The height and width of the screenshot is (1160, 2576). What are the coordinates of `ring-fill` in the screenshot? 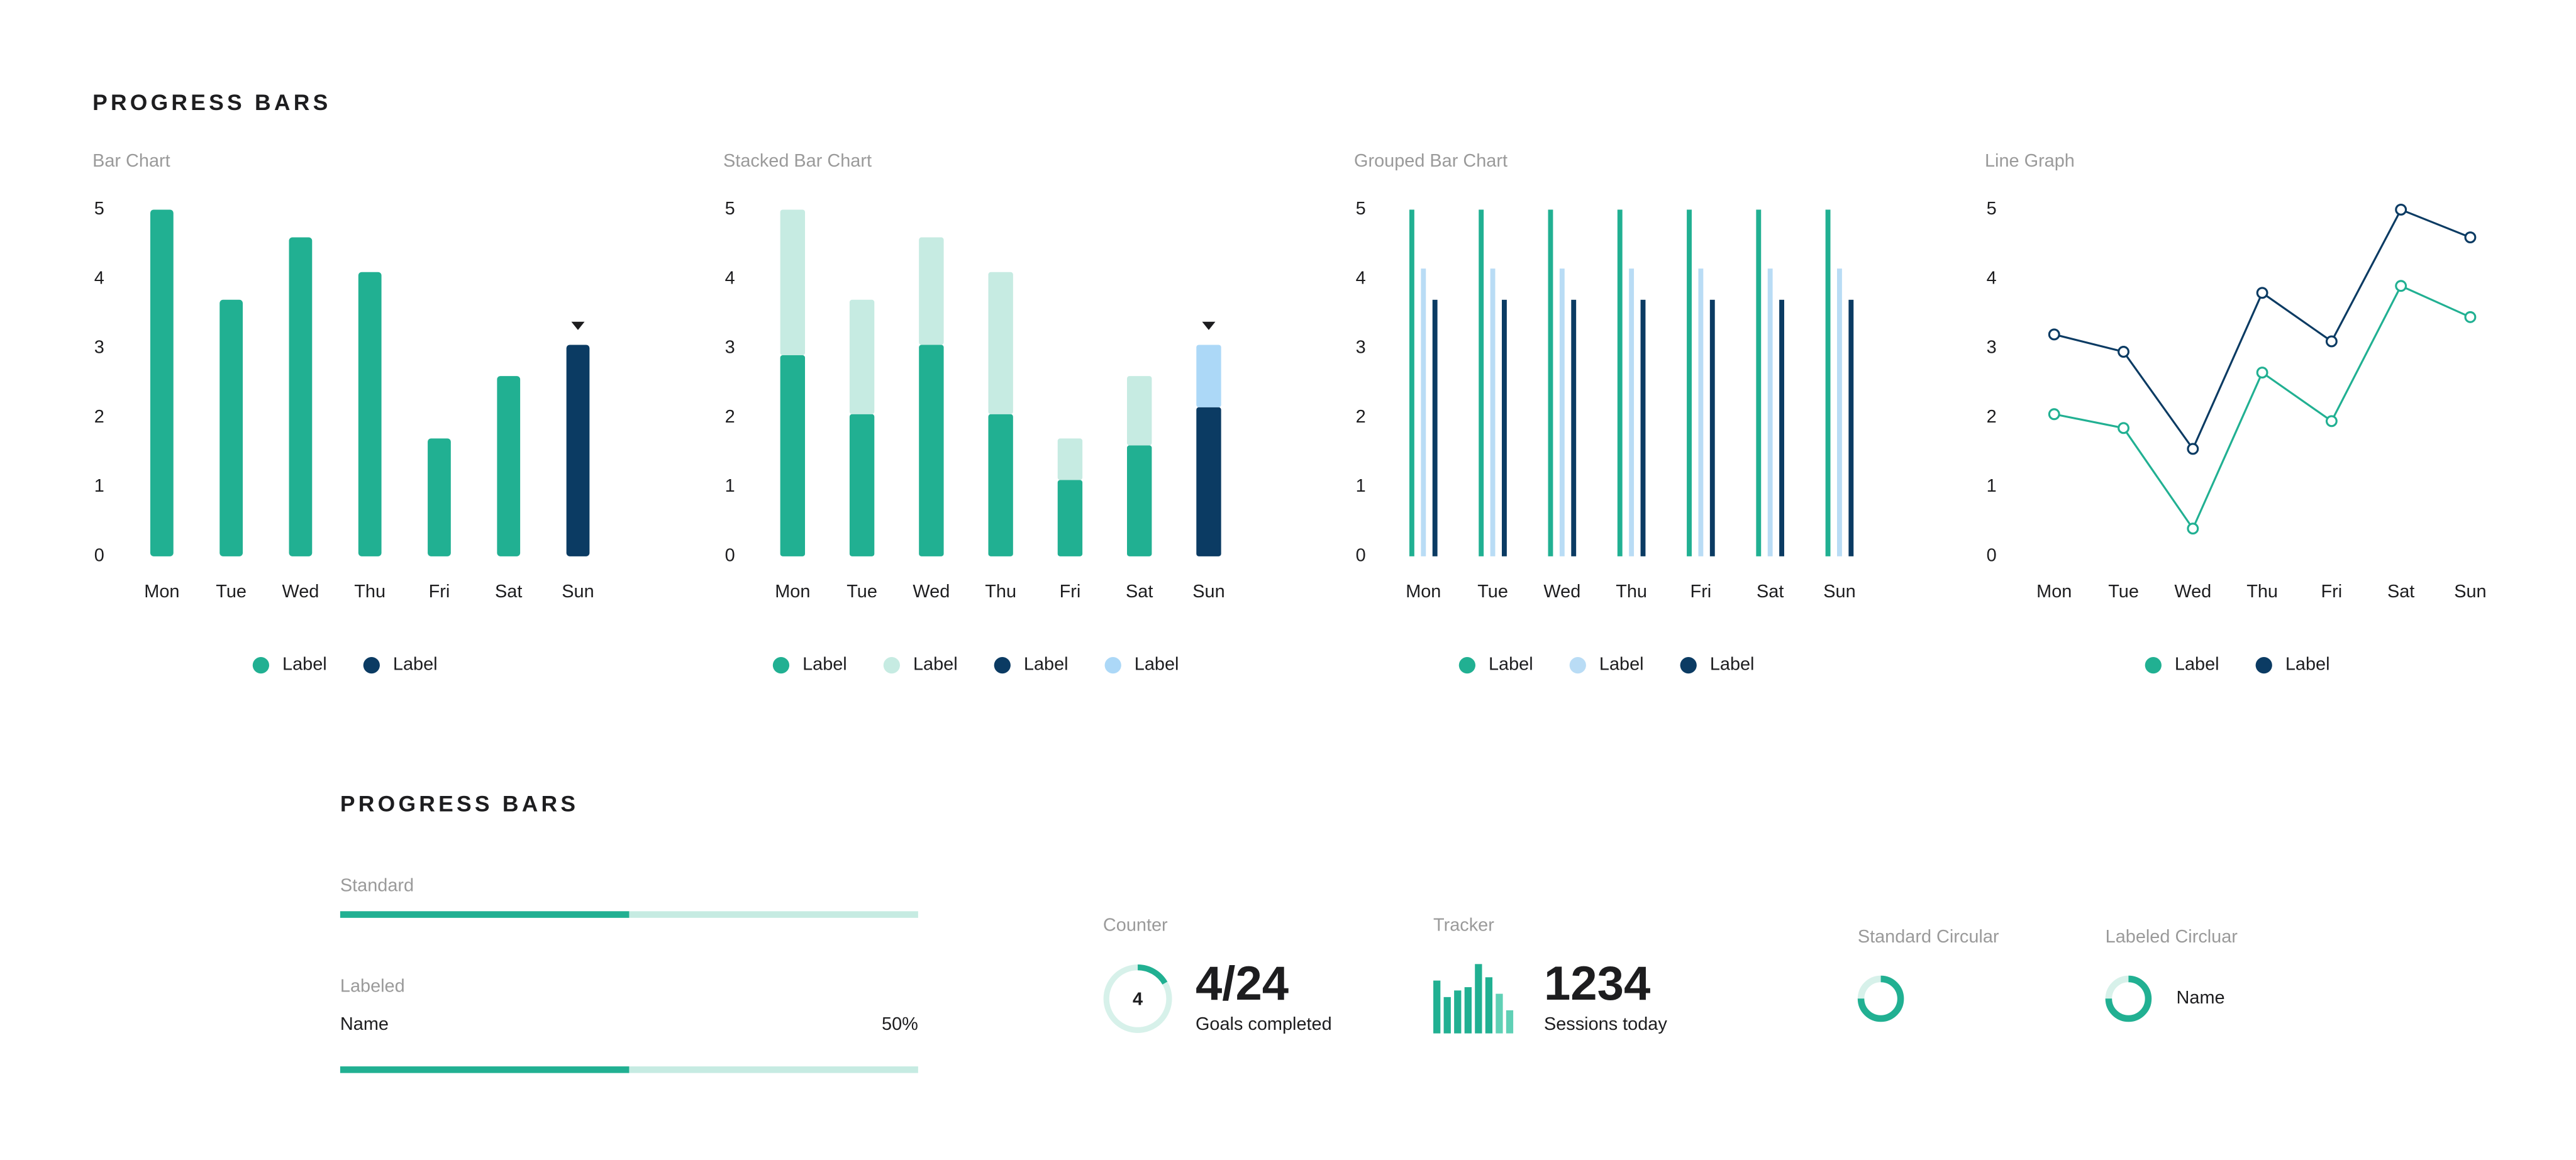 It's located at (1880, 998).